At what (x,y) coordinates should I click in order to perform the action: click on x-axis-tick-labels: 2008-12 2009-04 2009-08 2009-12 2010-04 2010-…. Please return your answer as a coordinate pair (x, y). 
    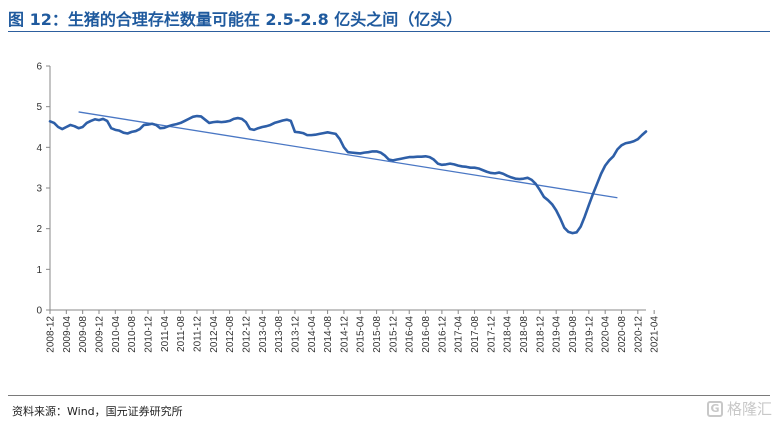
    Looking at the image, I should click on (353, 334).